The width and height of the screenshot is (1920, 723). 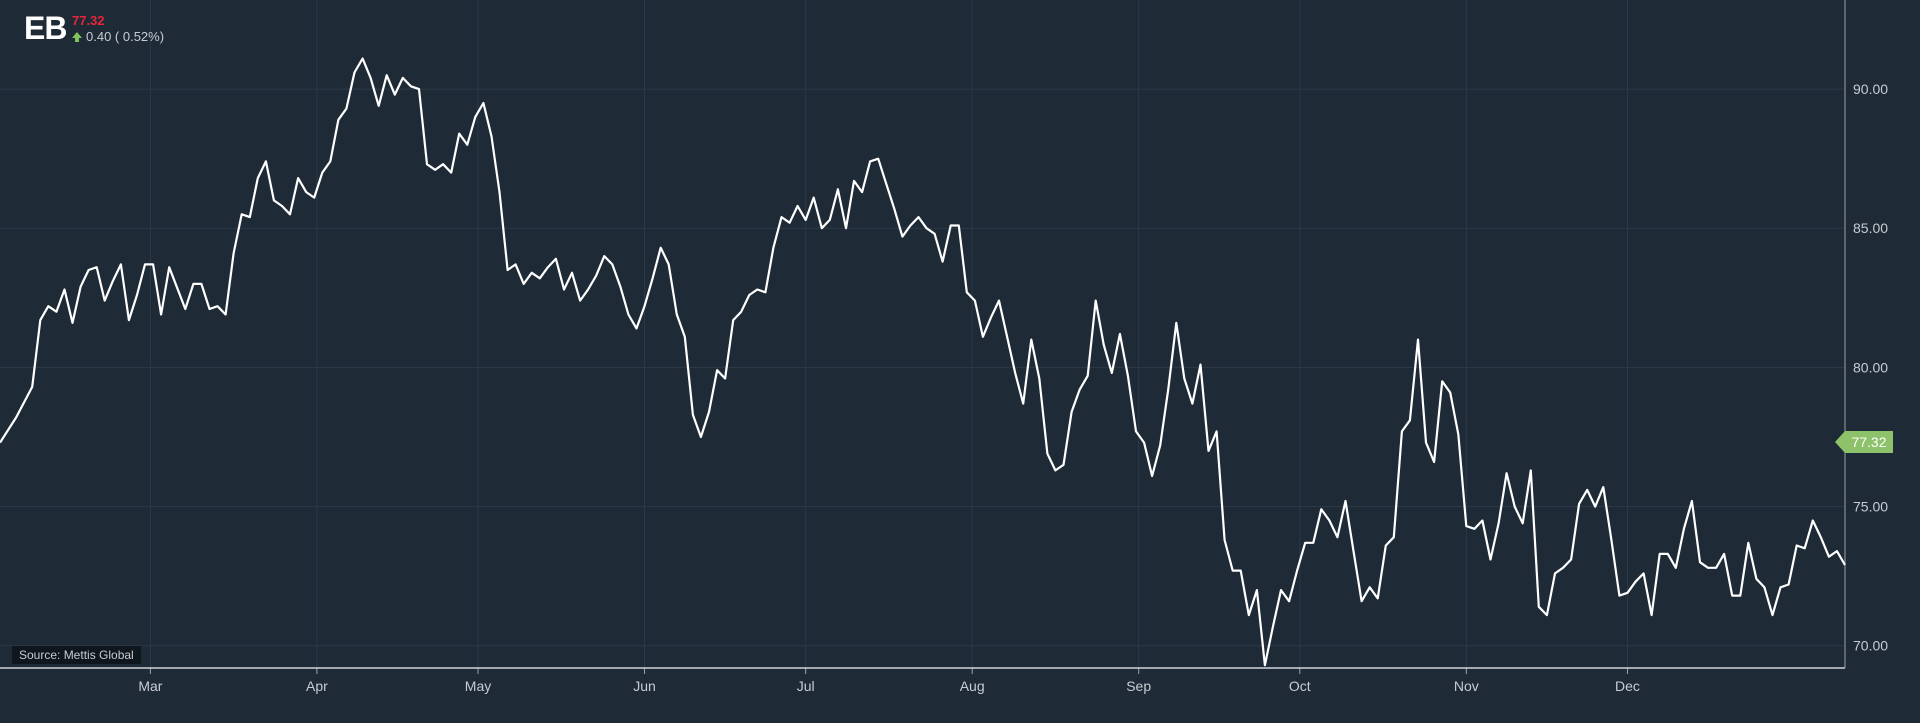 I want to click on last-price-tag-label: 77.32, so click(x=1868, y=442).